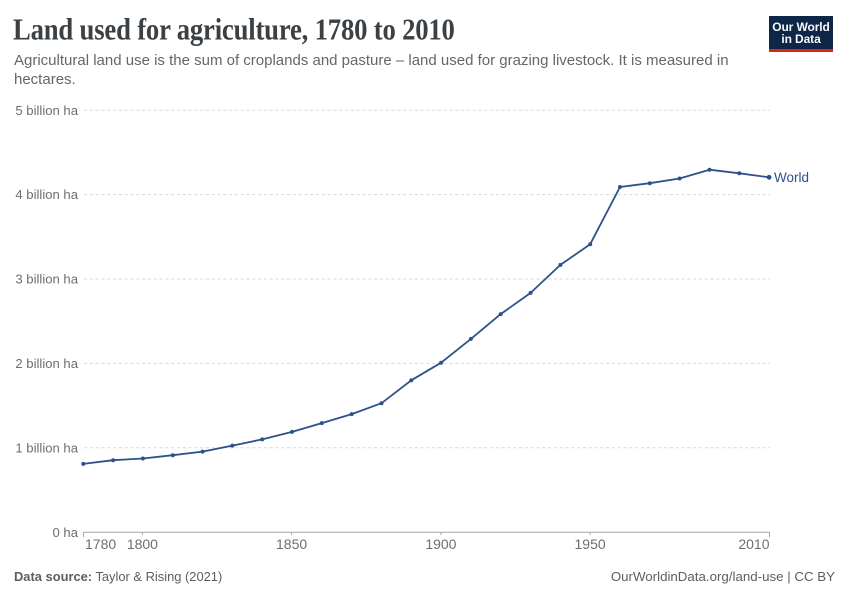 This screenshot has width=850, height=600. I want to click on svg-text: 0 ha, so click(66, 532).